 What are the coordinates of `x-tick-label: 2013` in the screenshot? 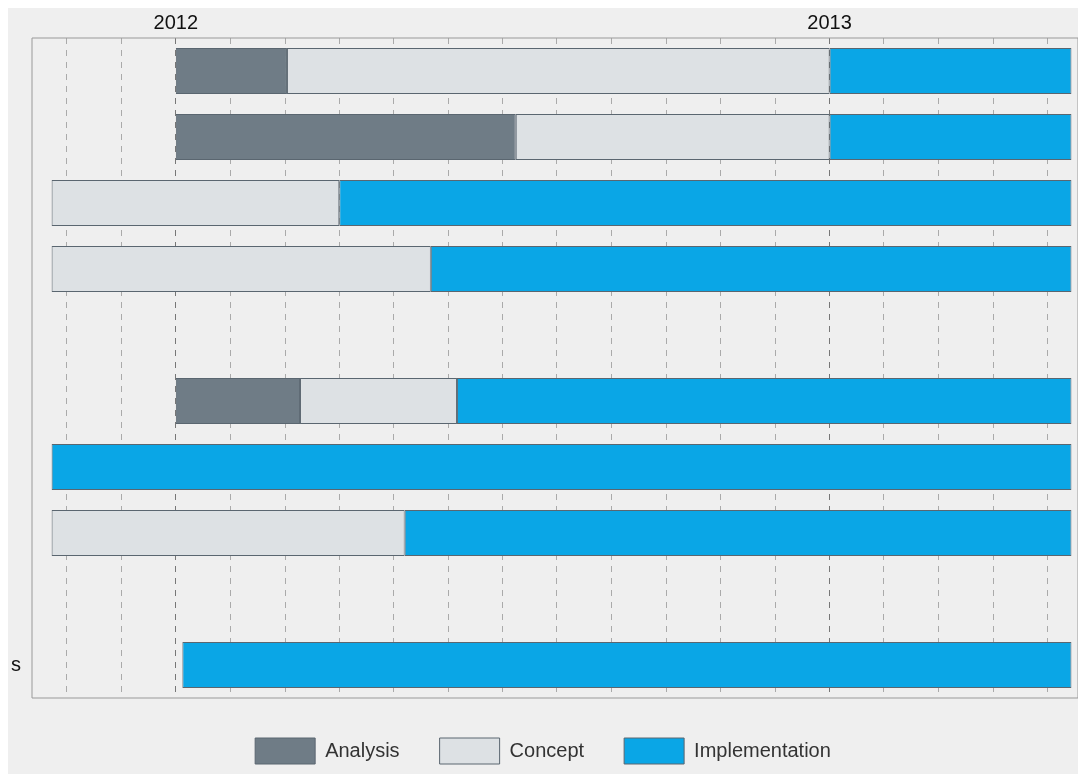 It's located at (829, 21).